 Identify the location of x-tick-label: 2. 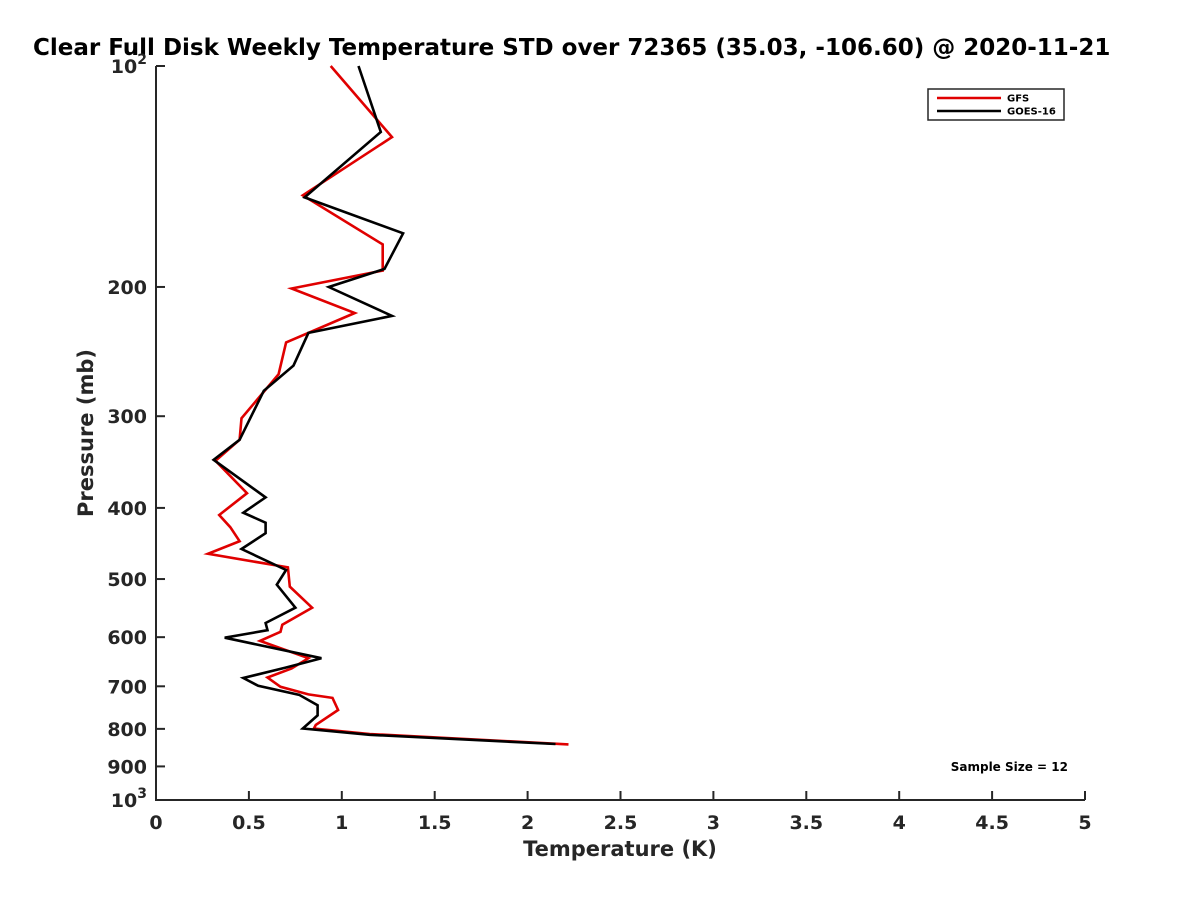
(527, 823).